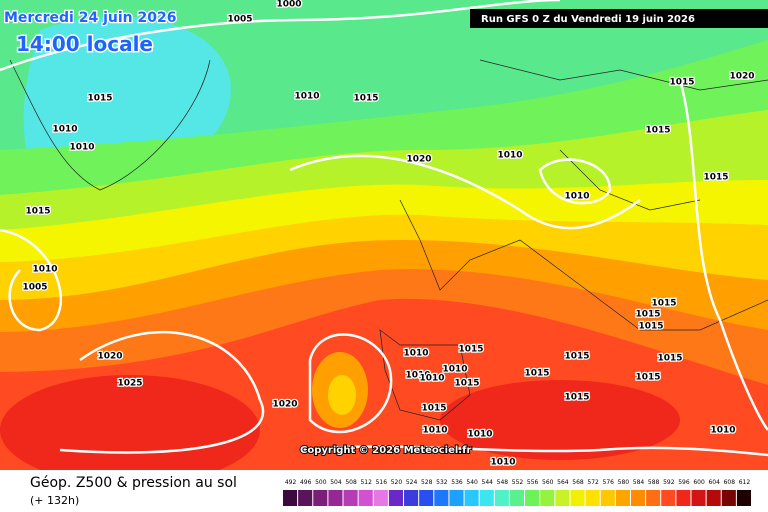 Image resolution: width=768 pixels, height=512 pixels. Describe the element at coordinates (472, 482) in the screenshot. I see `scale-label: 540` at that location.